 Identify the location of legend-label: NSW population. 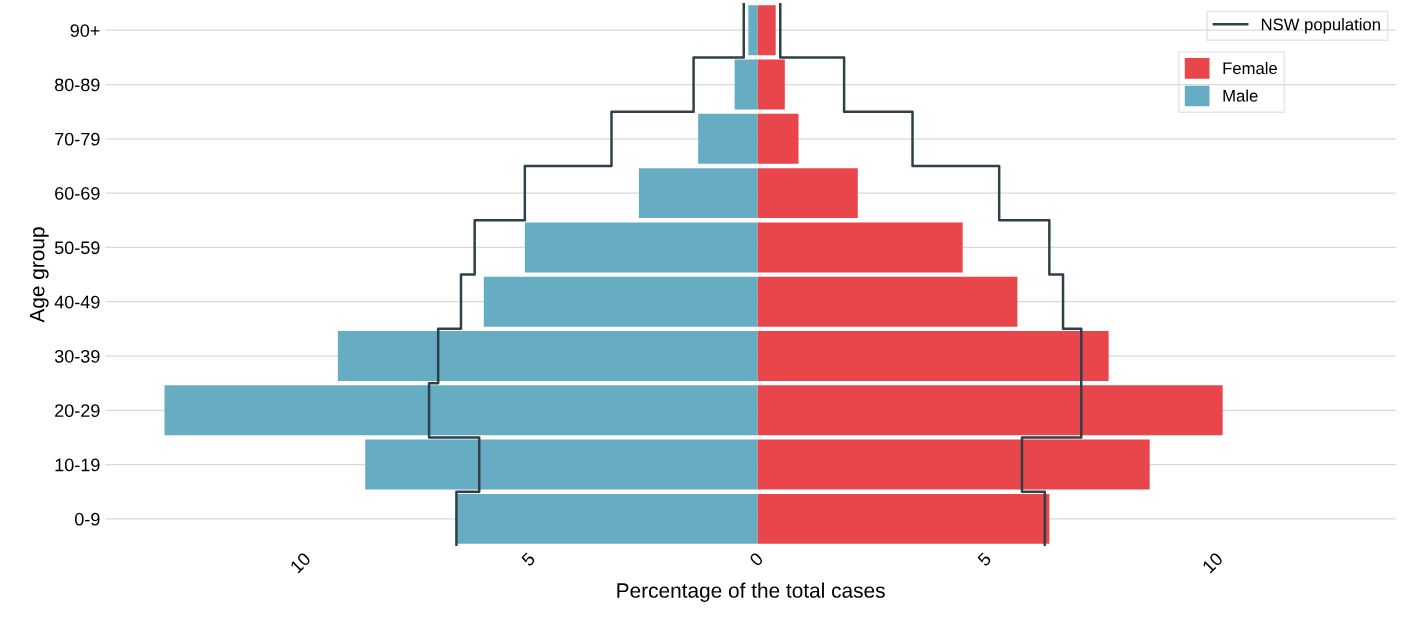
(1320, 26).